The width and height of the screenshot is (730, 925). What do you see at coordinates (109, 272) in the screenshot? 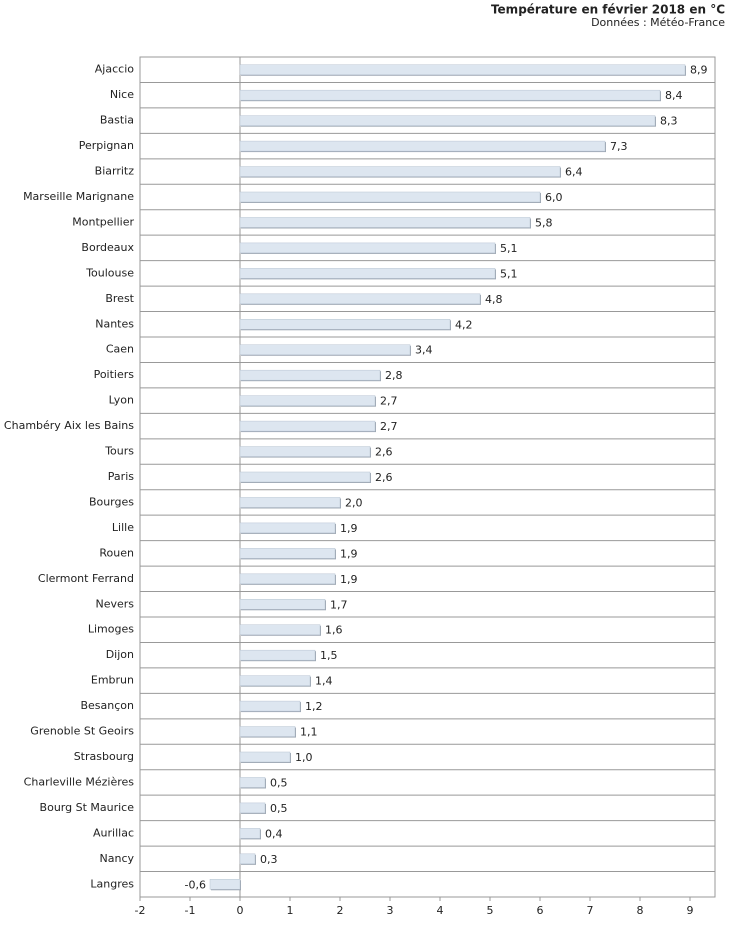
I see `category-label: Toulouse` at bounding box center [109, 272].